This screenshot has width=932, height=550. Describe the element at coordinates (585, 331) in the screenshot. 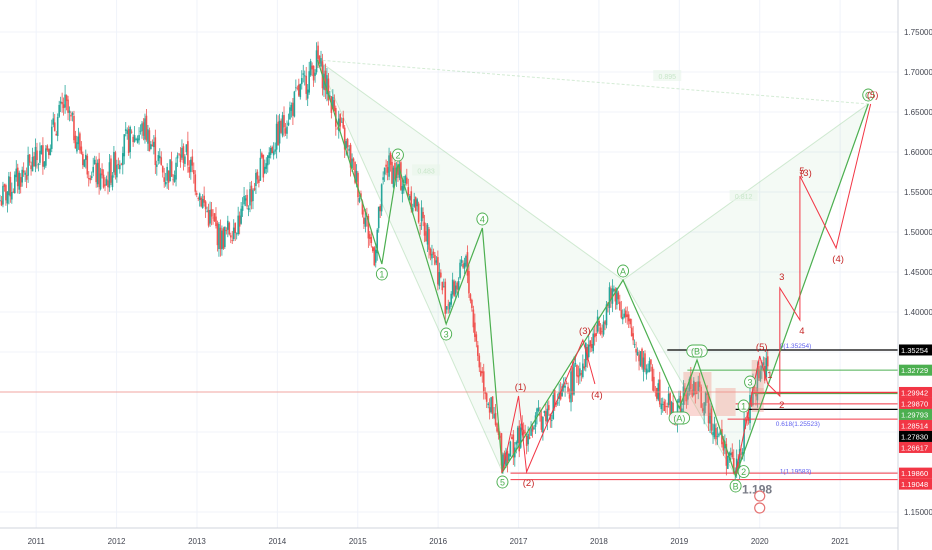

I see `red-wave-2017-label: (3)` at that location.